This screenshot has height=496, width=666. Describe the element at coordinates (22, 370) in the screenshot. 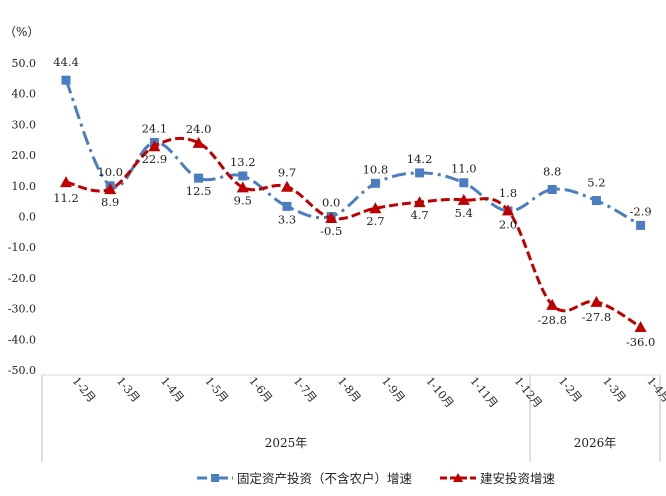

I see `y-tick-label: -50.0` at that location.